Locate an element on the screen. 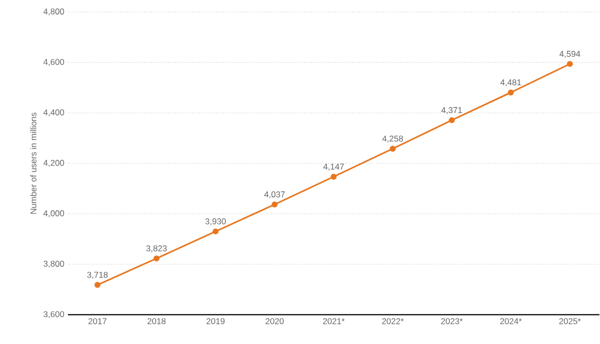 This screenshot has height=344, width=600. x-tick-label: 2025* is located at coordinates (570, 321).